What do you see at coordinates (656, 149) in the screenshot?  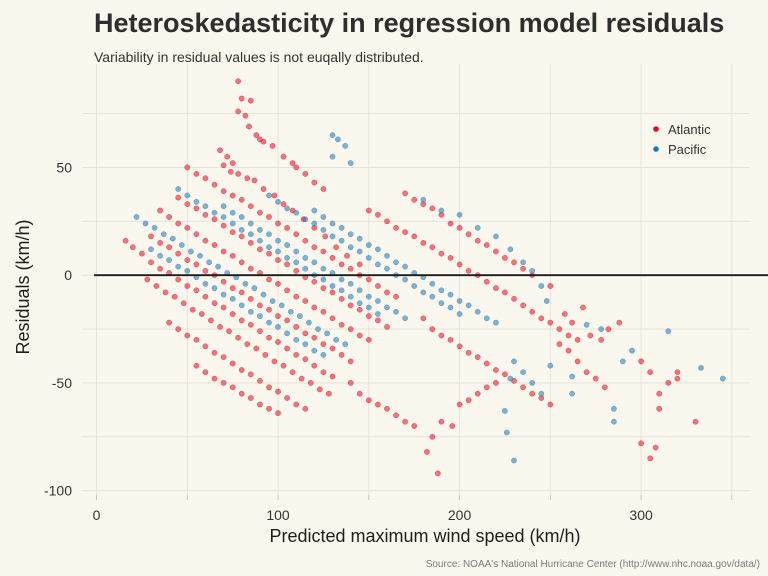 I see `legend-marker-pacific` at bounding box center [656, 149].